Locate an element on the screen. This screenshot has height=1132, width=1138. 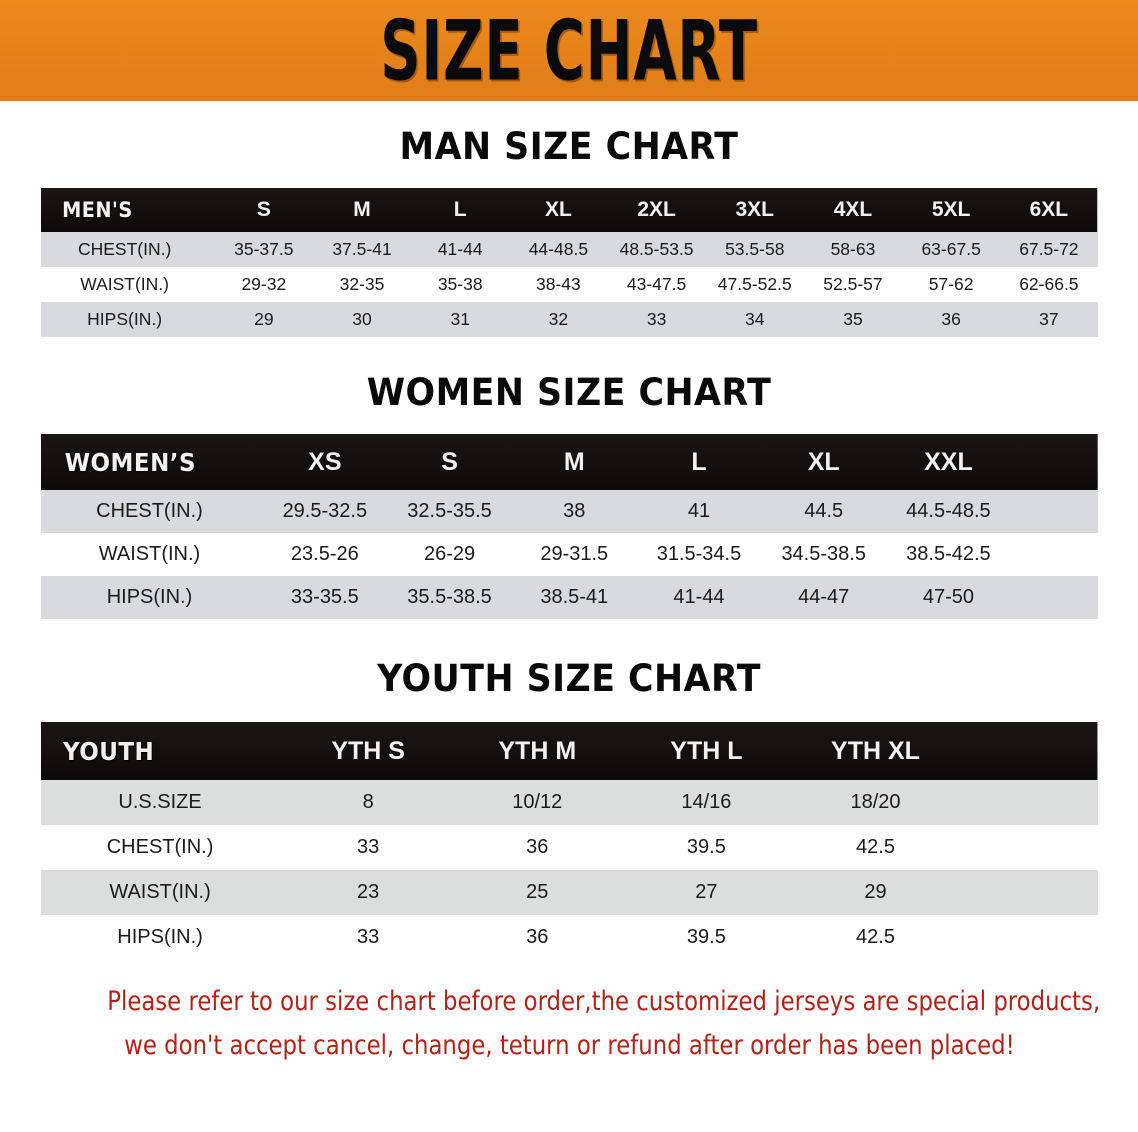
man-section-title: MAN SIZE CHART is located at coordinates (569, 146).